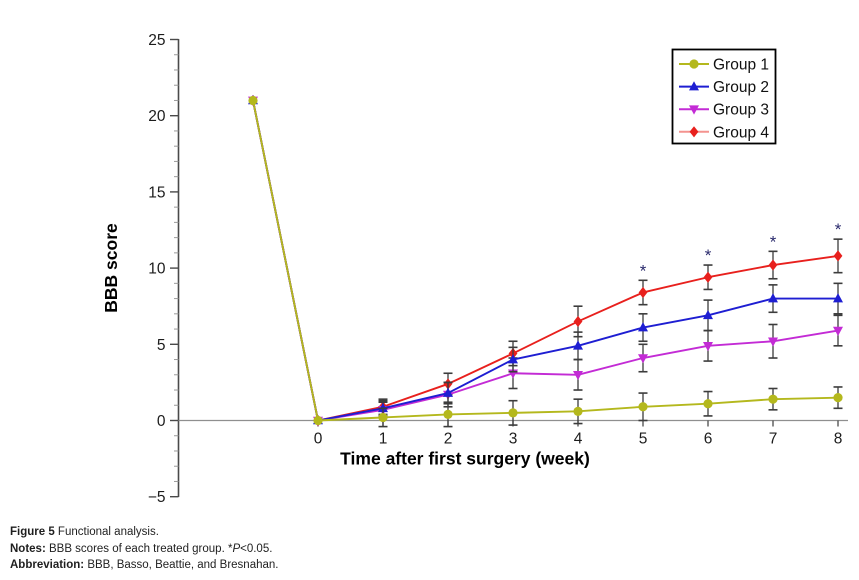 This screenshot has height=580, width=859. What do you see at coordinates (578, 439) in the screenshot?
I see `x-axis-tick-label: 4` at bounding box center [578, 439].